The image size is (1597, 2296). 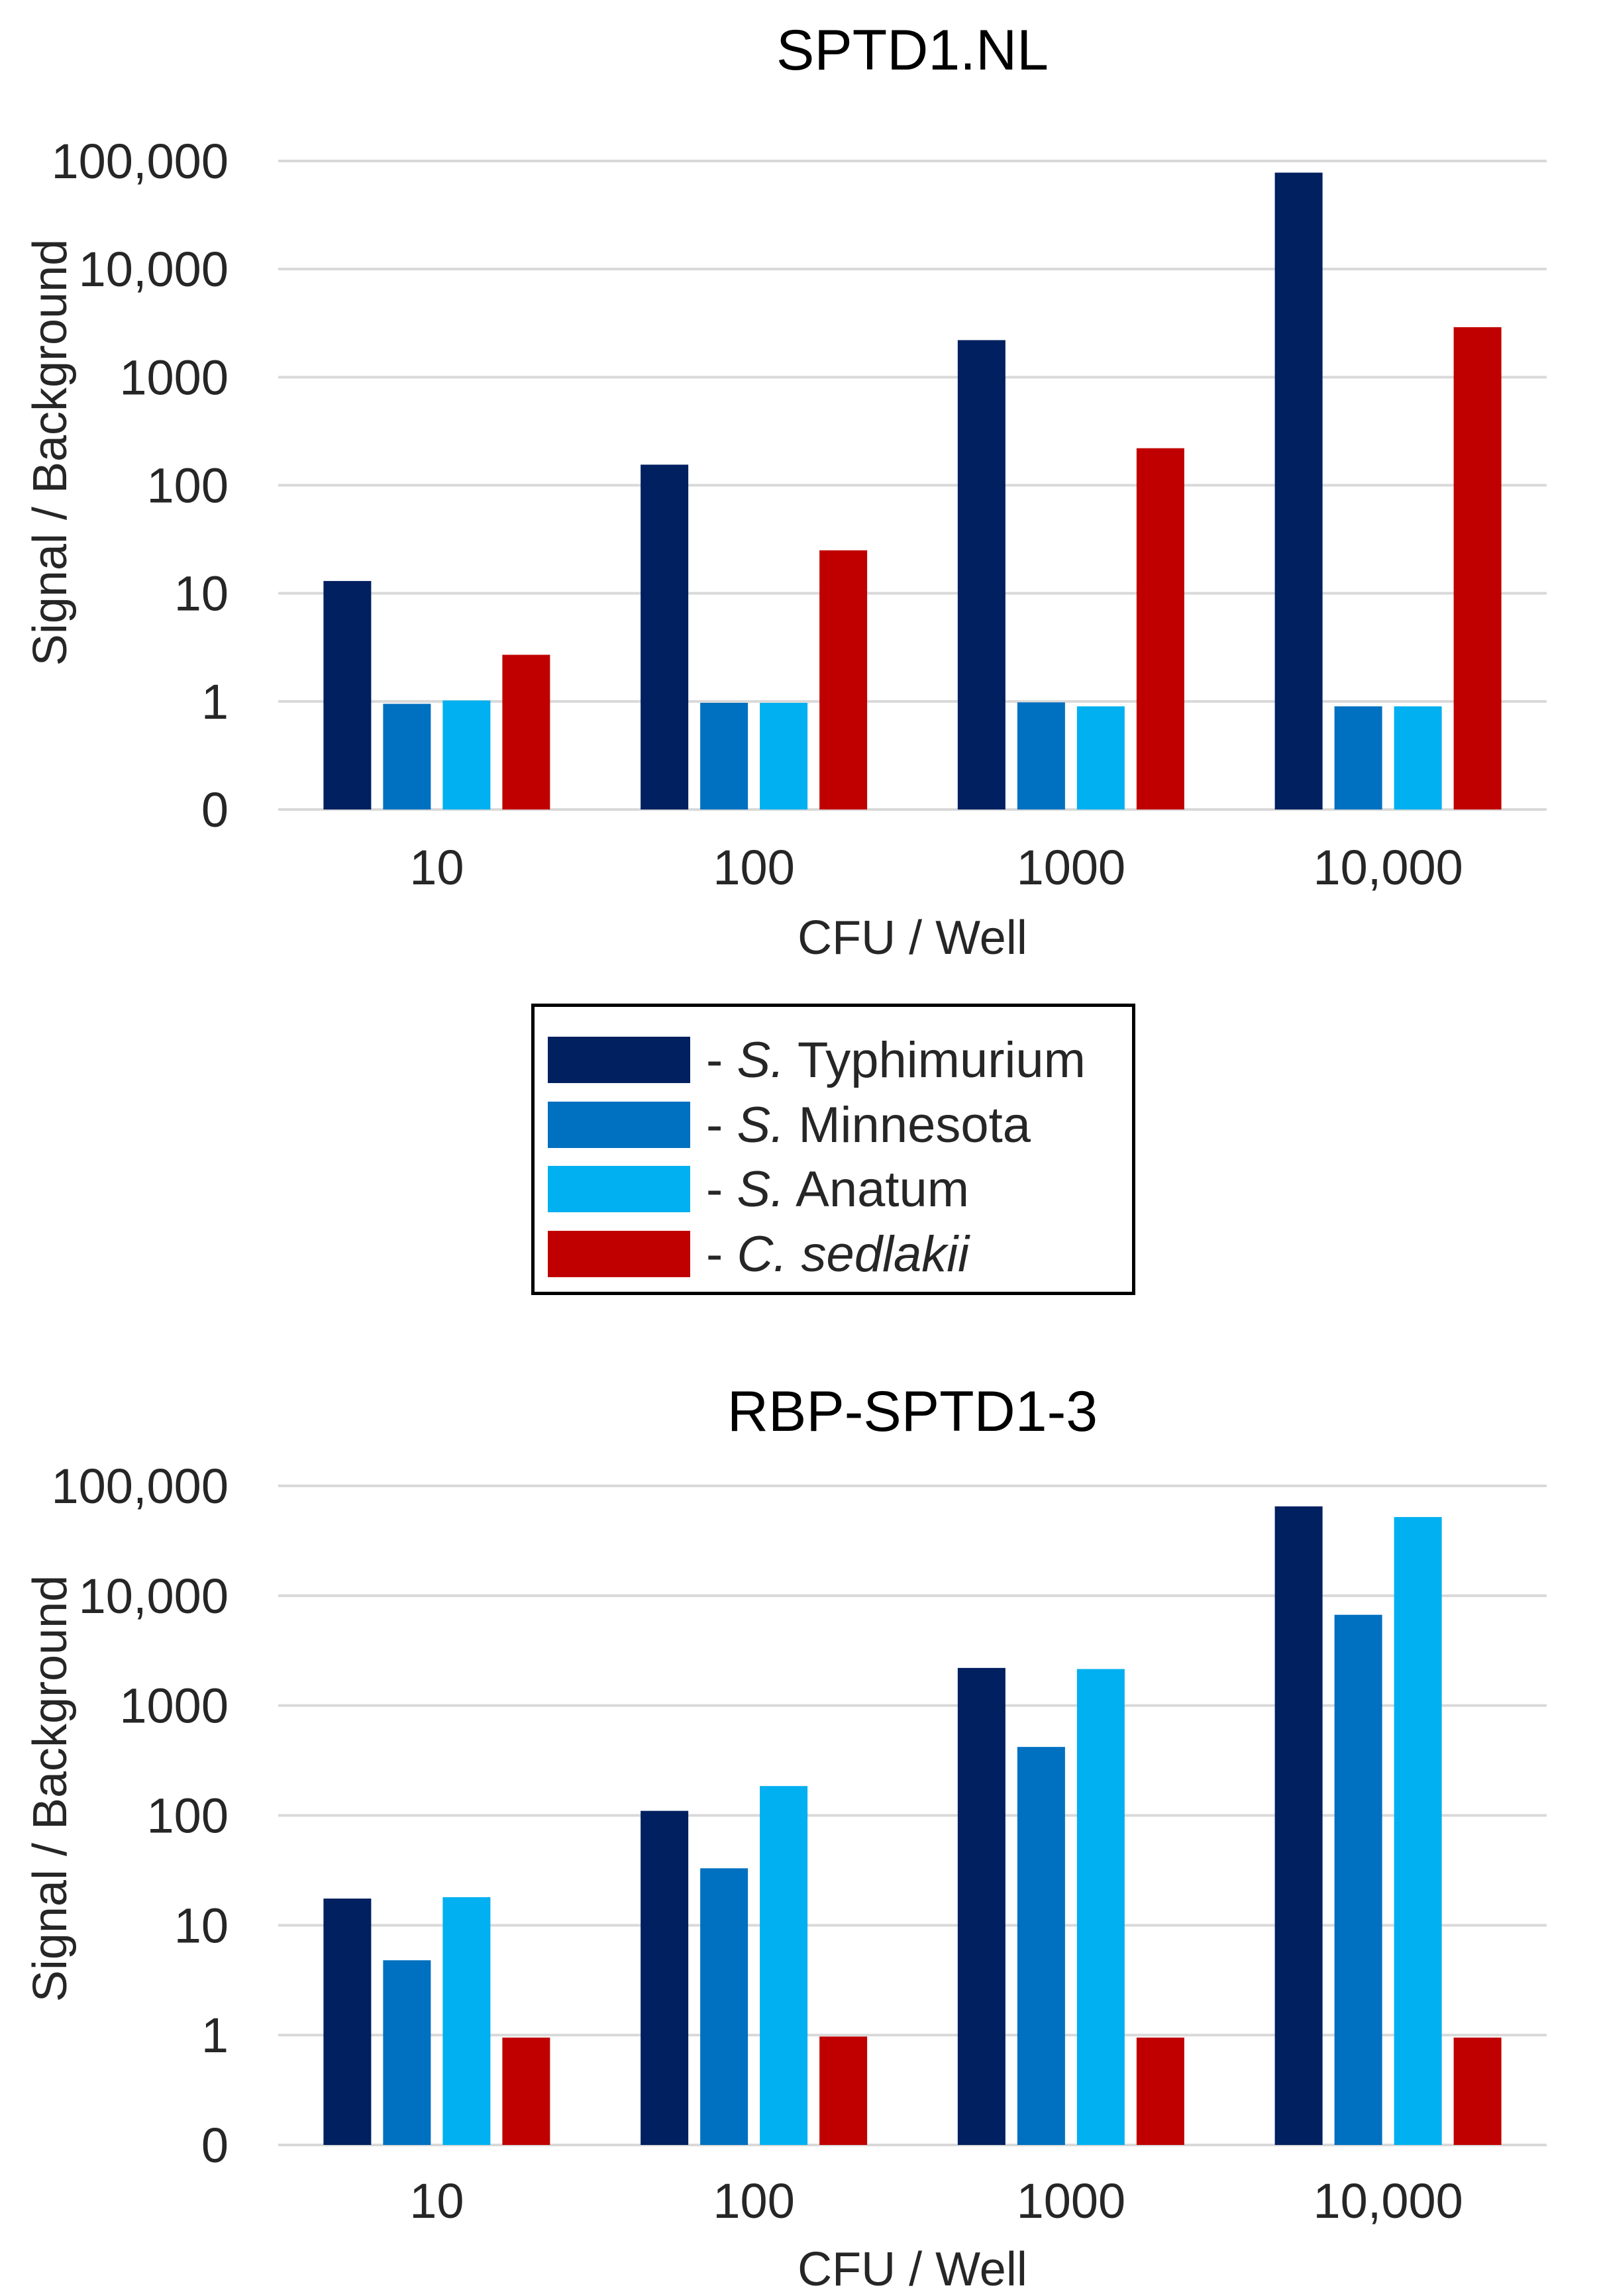 I want to click on legend-swatch-sedlakii, so click(x=619, y=1254).